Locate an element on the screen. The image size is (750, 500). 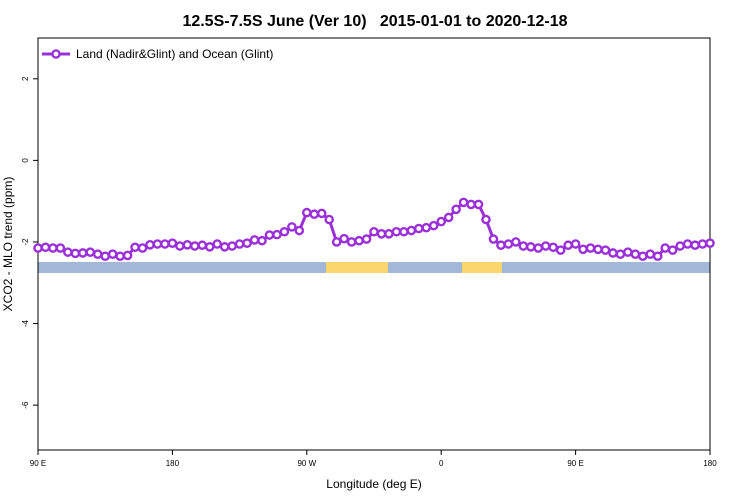
y-axis-label: XCO2 - MLO trend (ppm) is located at coordinates (8, 244).